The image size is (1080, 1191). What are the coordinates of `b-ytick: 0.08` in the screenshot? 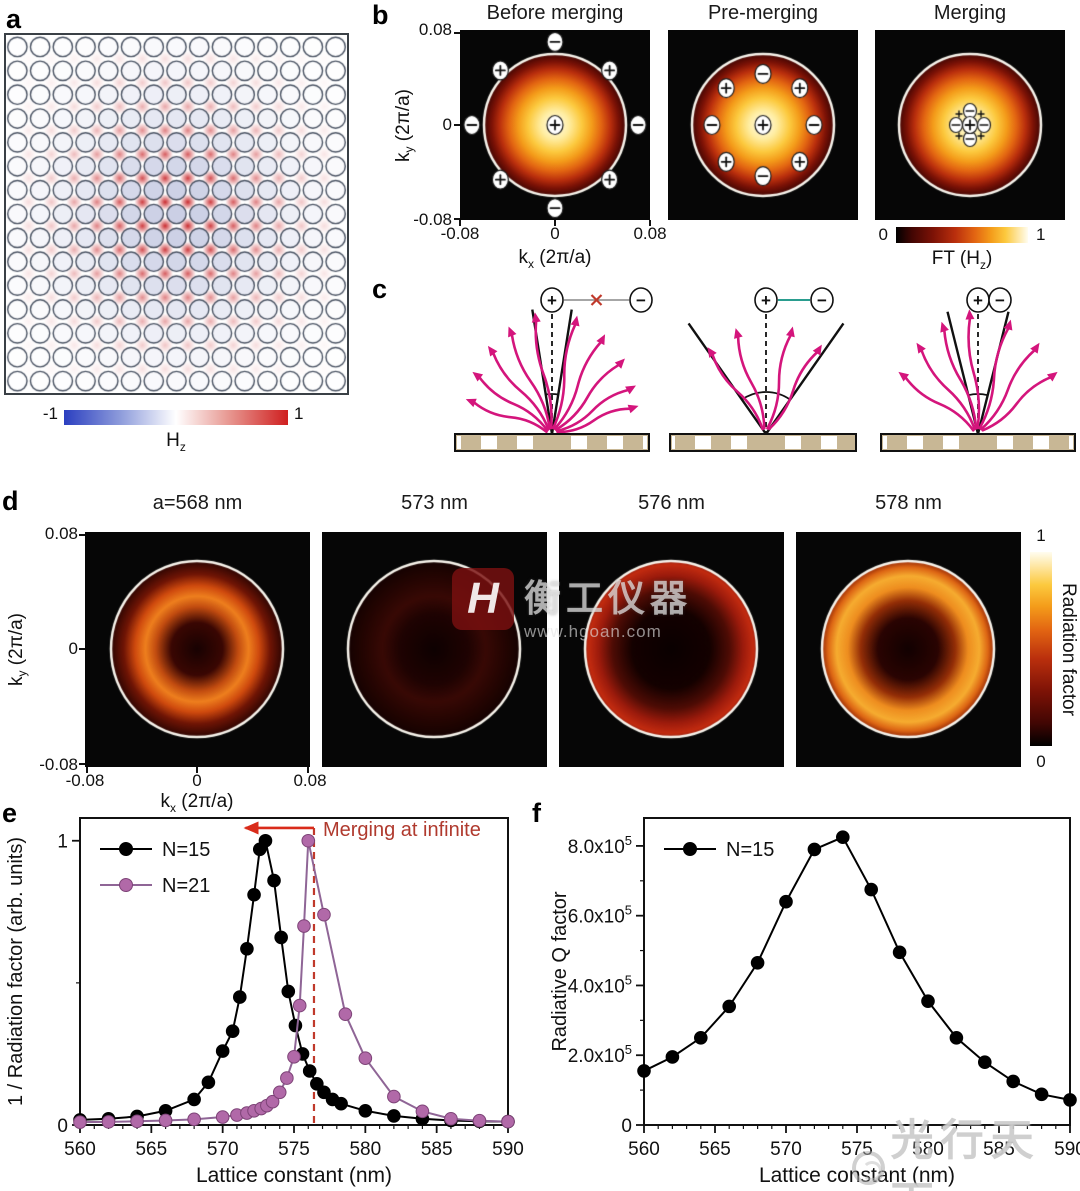 It's located at (435, 29).